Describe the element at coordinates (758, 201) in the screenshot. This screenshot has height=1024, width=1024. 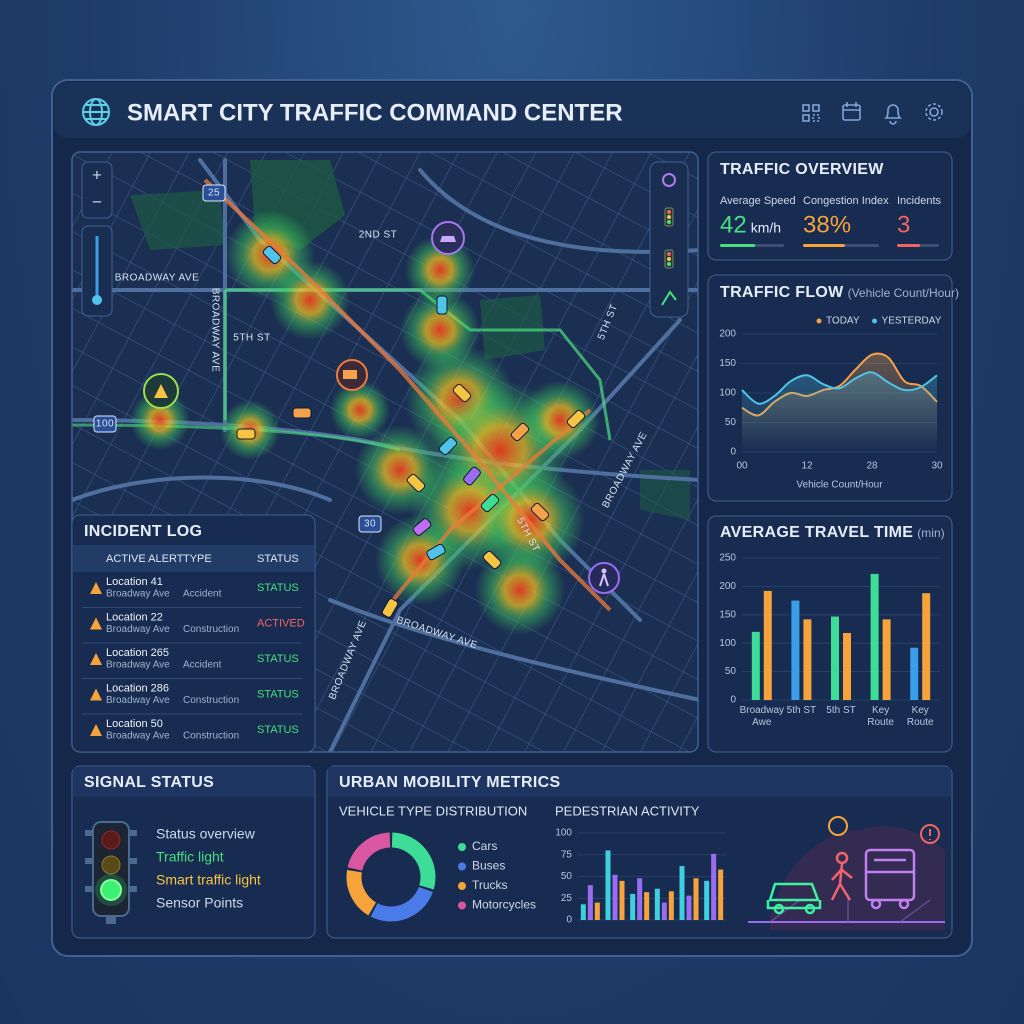
I see `metric-label: Average Speed` at that location.